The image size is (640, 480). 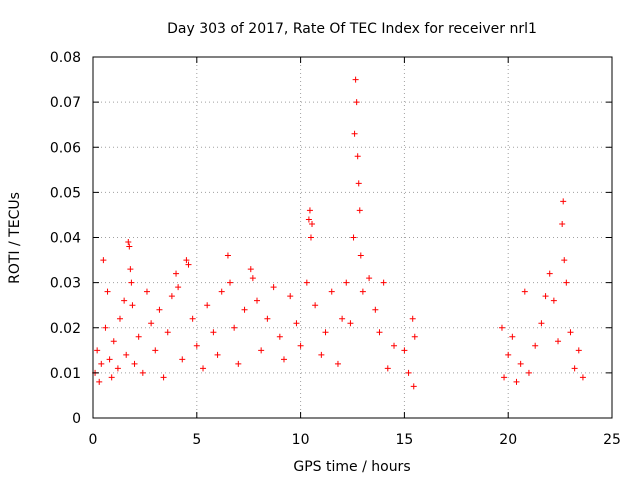 I want to click on x-tick-label: 0, so click(x=93, y=440).